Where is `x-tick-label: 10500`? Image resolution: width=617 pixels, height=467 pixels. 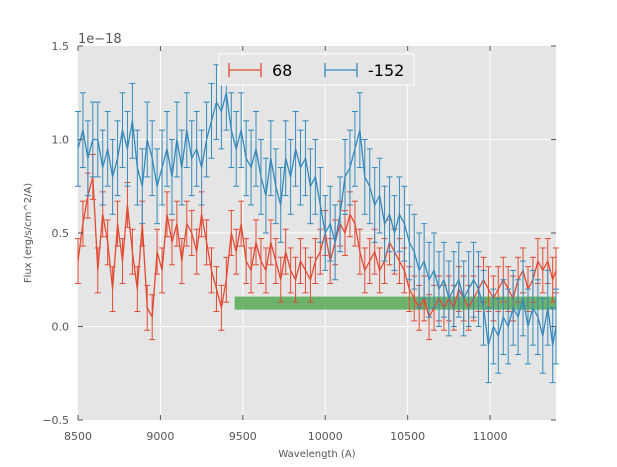 x-tick-label: 10500 is located at coordinates (407, 436).